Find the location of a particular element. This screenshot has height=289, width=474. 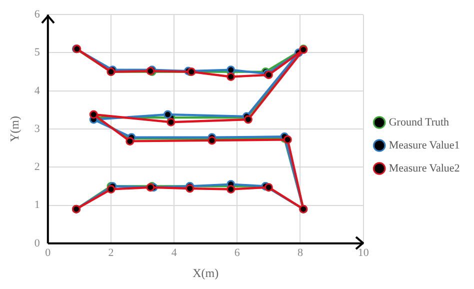

y-tick-label: 5 is located at coordinates (37, 52).